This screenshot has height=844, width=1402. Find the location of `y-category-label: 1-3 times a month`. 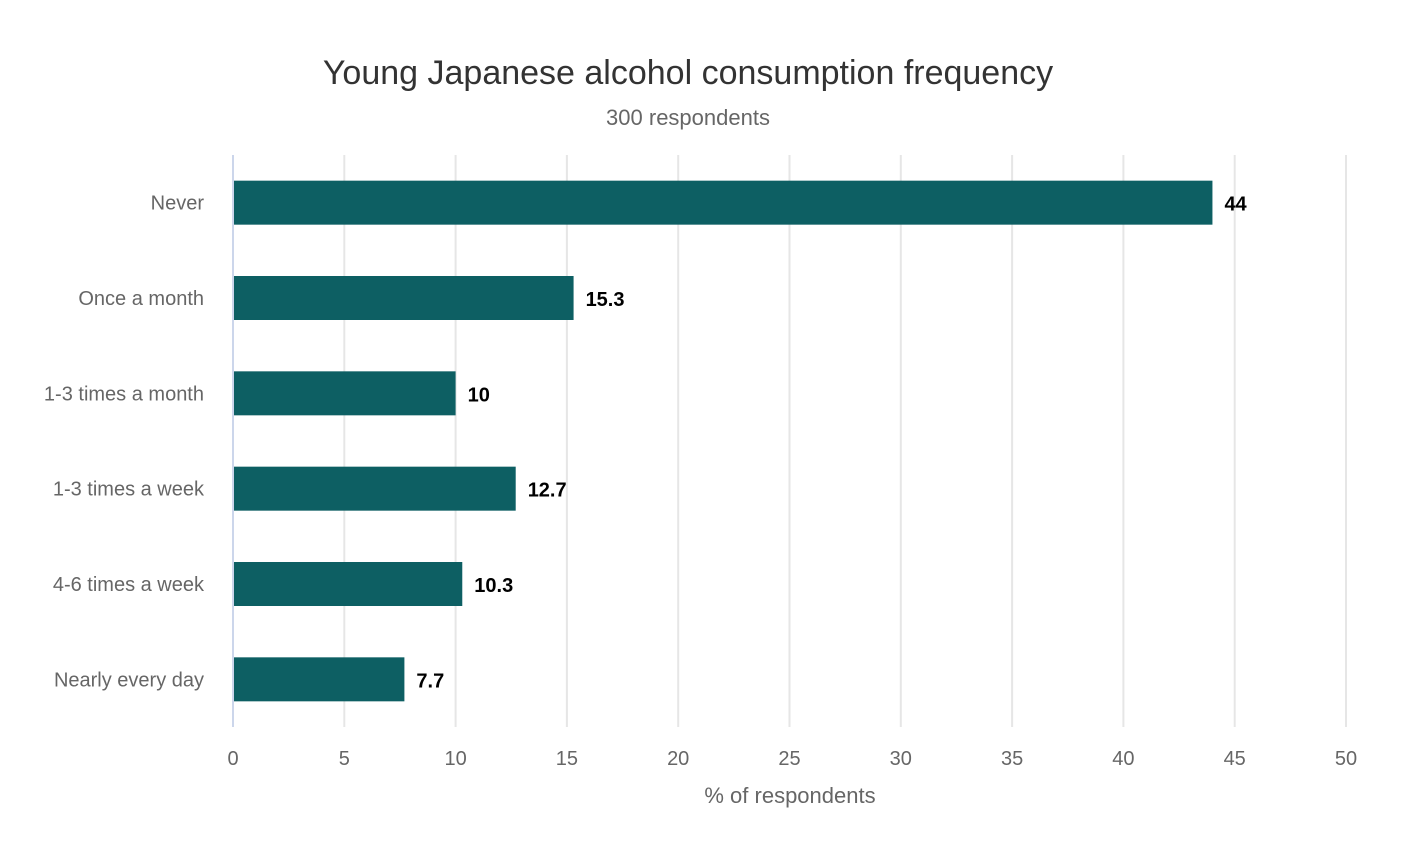

y-category-label: 1-3 times a month is located at coordinates (124, 394).